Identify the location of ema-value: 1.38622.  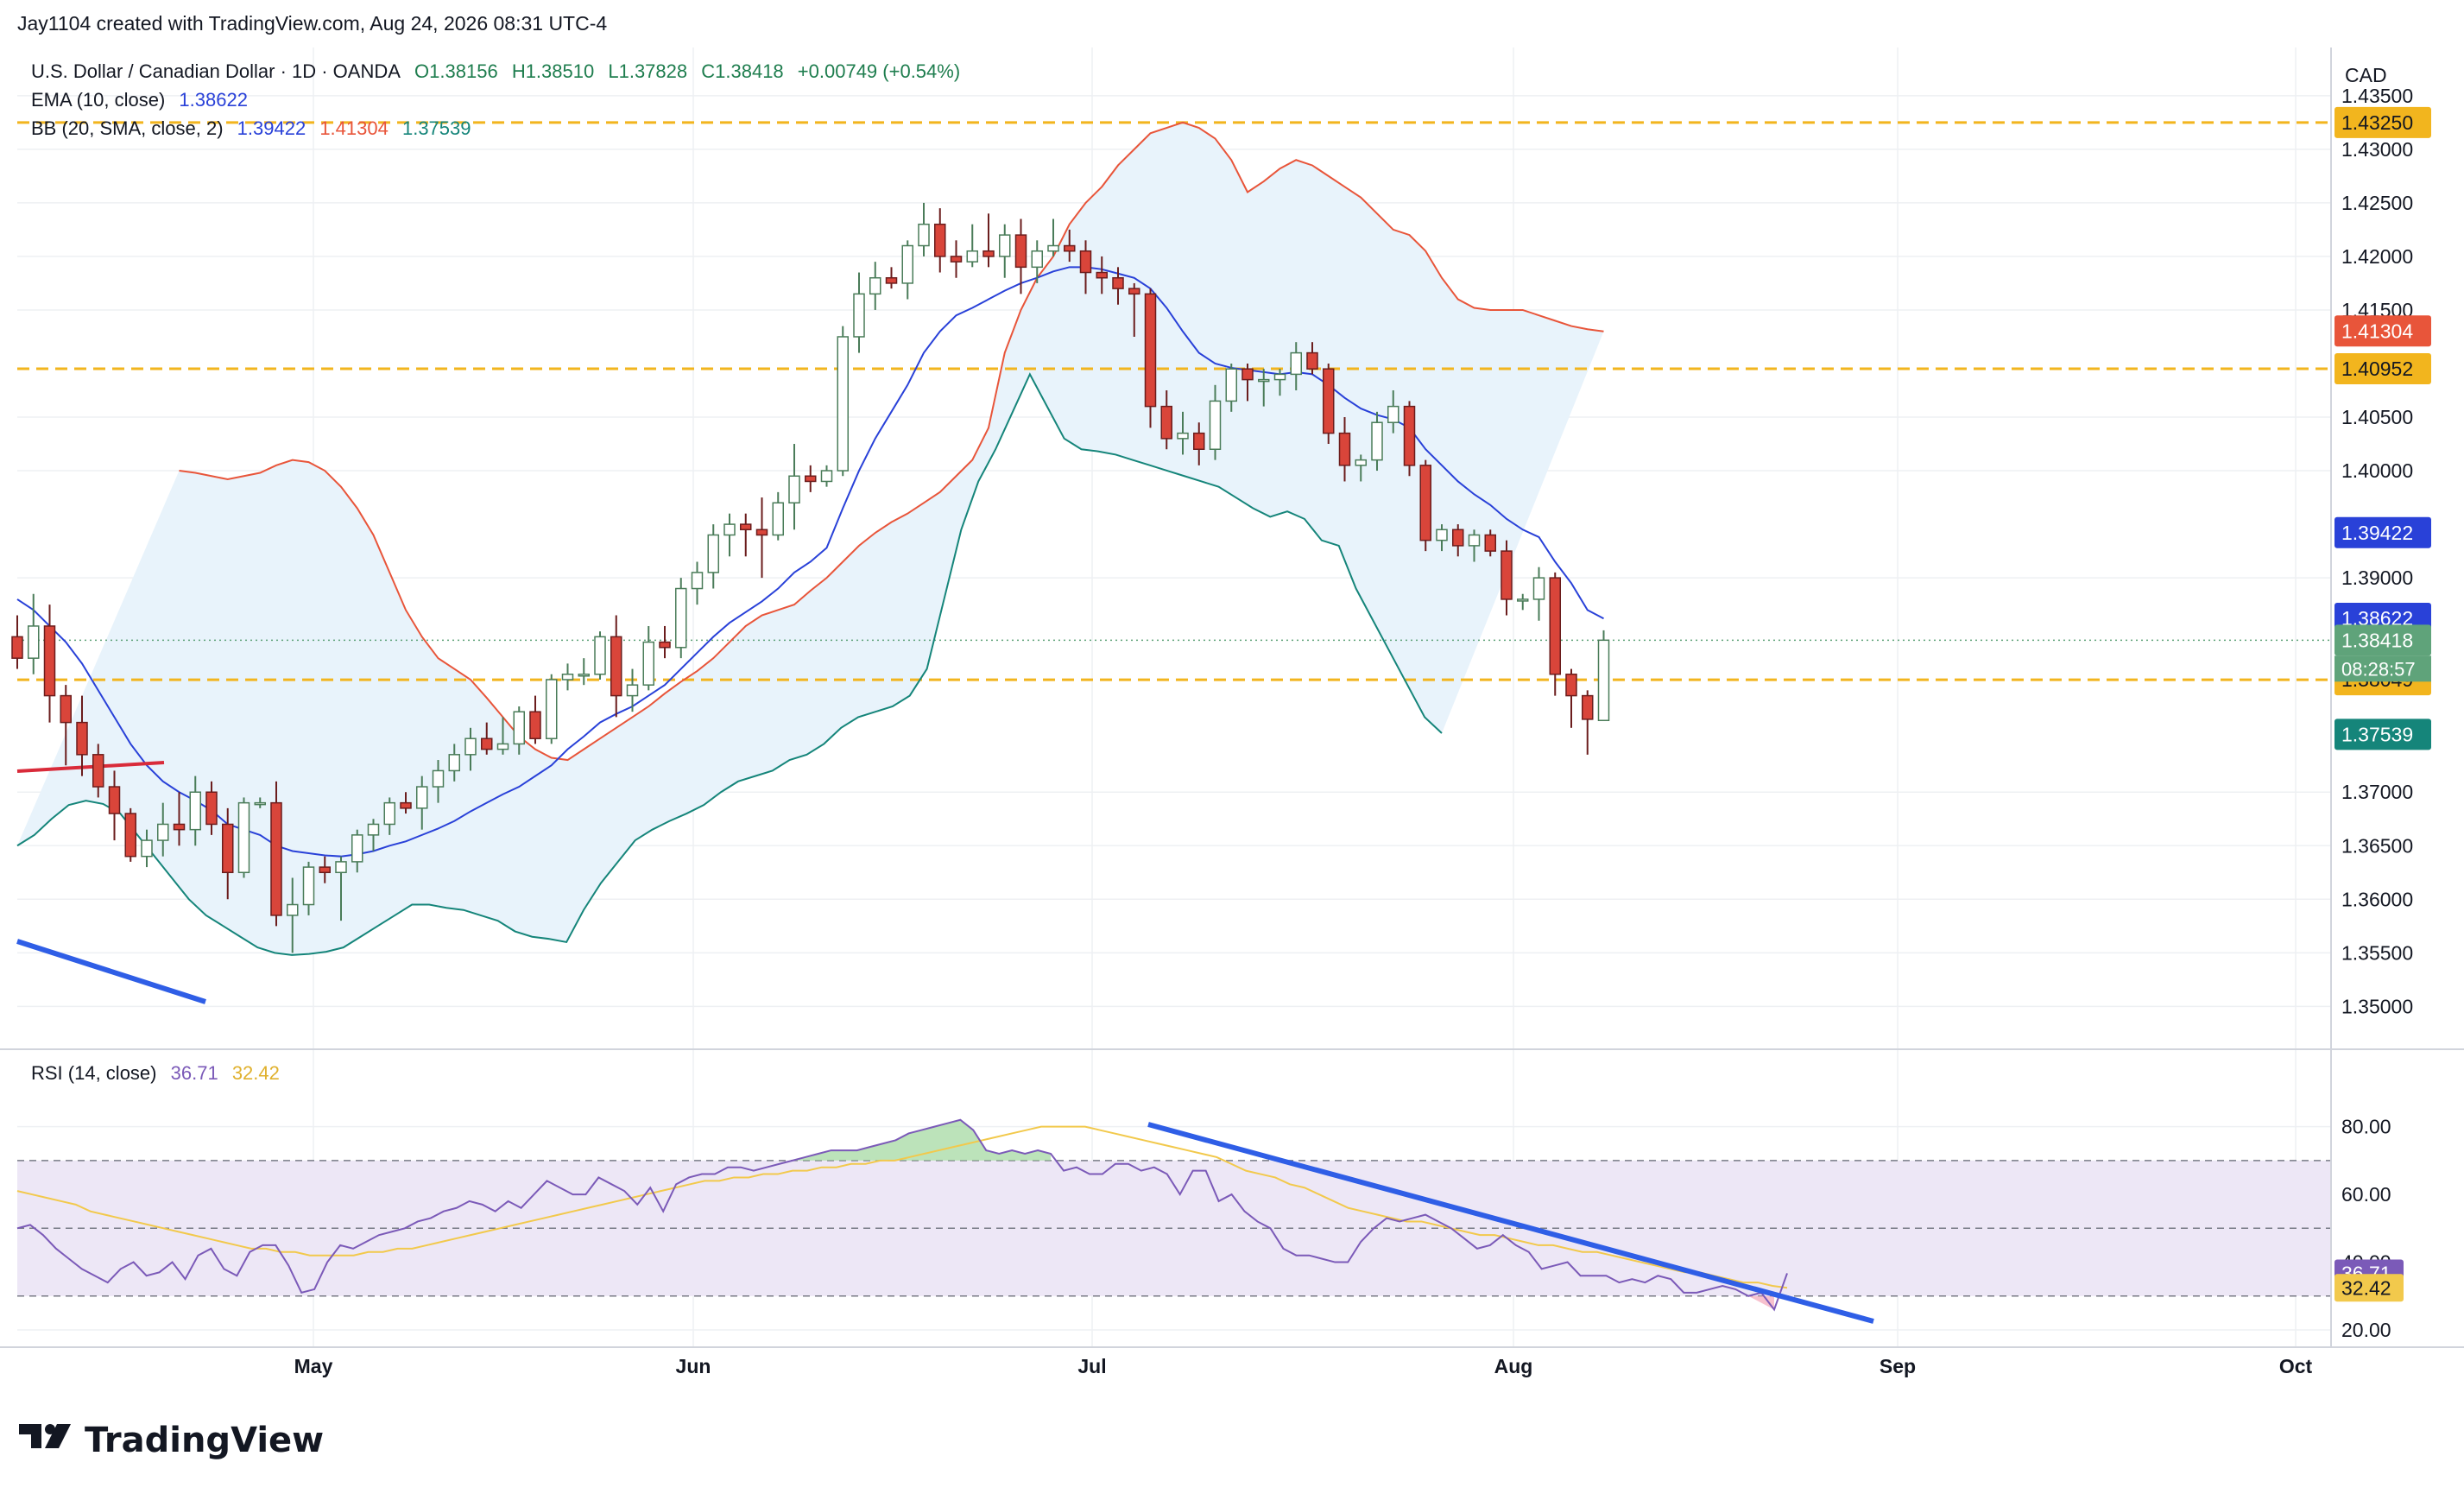
(213, 100).